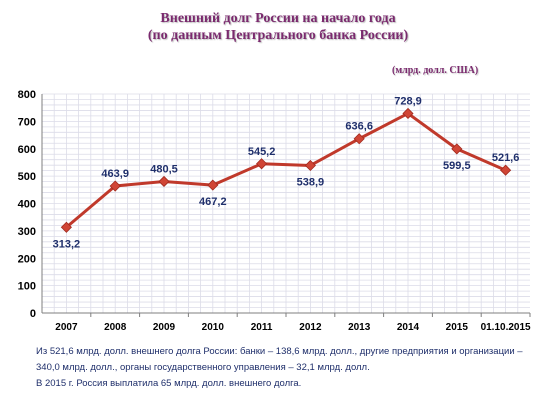 The image size is (556, 416). What do you see at coordinates (506, 327) in the screenshot?
I see `x-tick-label: 01.10.2015` at bounding box center [506, 327].